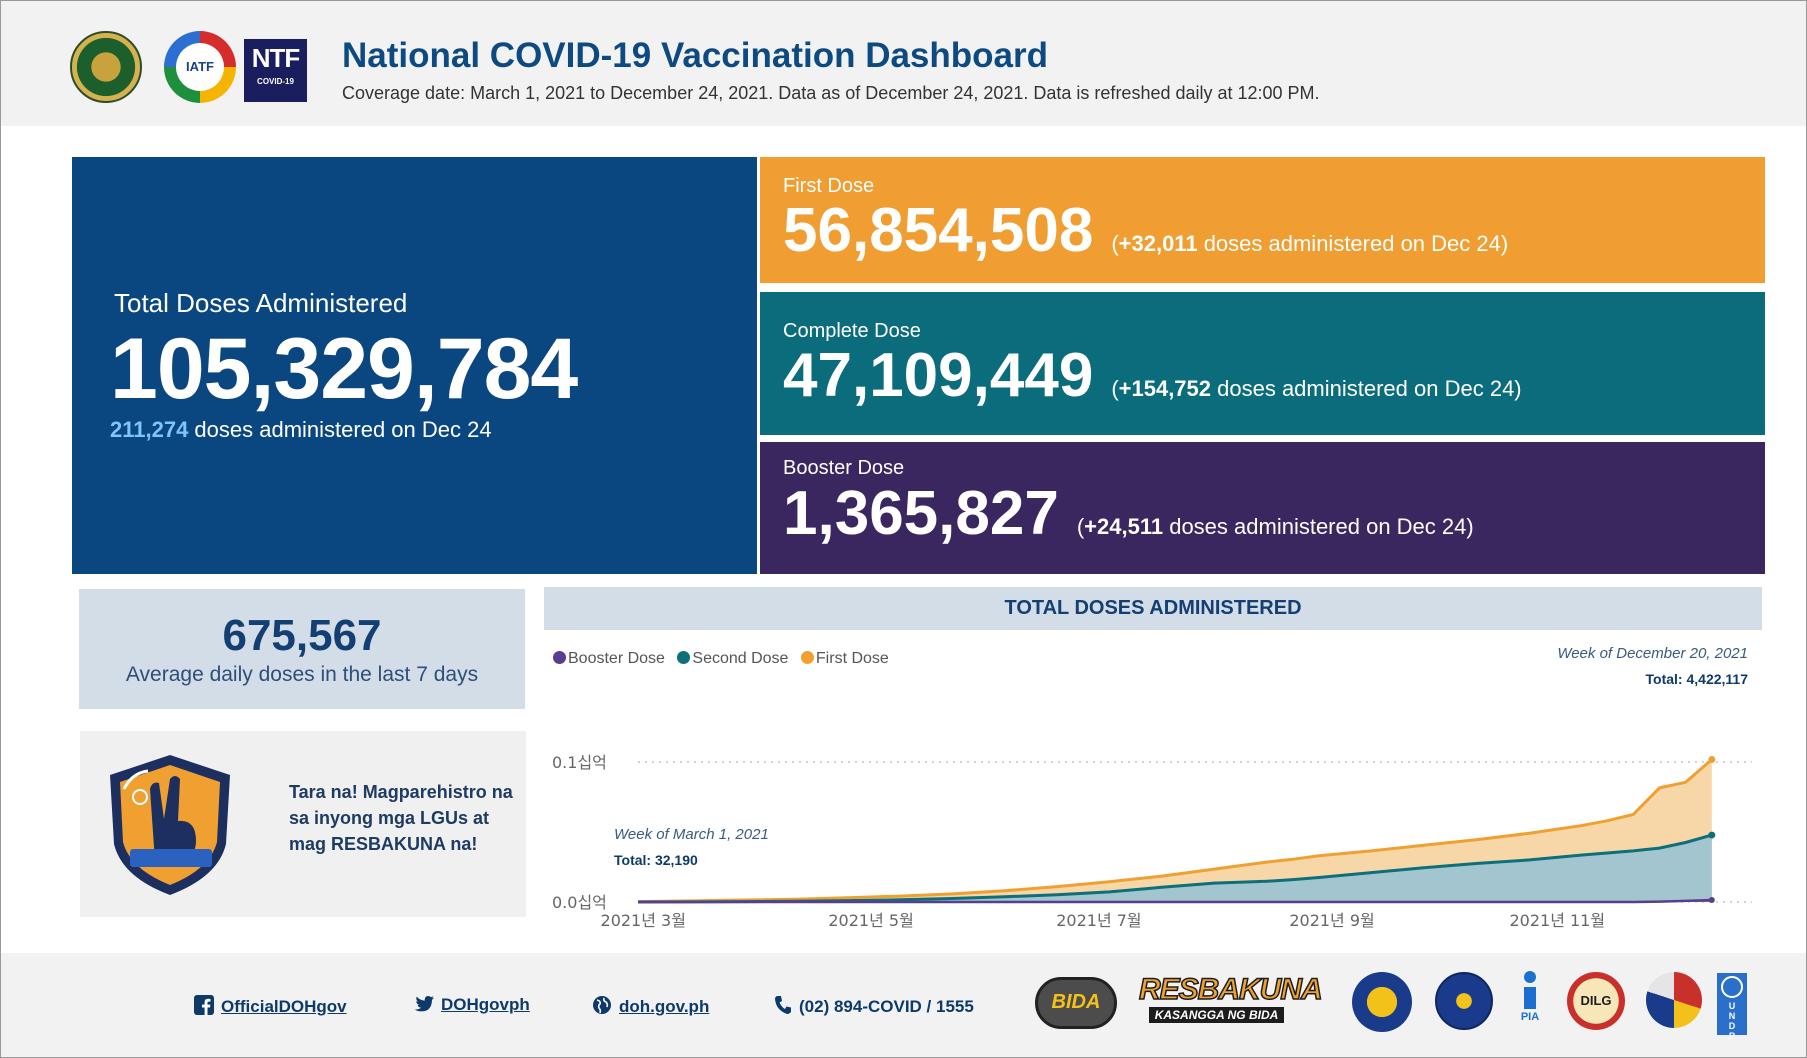 The width and height of the screenshot is (1807, 1058). I want to click on legend-item-second: Second Dose, so click(732, 659).